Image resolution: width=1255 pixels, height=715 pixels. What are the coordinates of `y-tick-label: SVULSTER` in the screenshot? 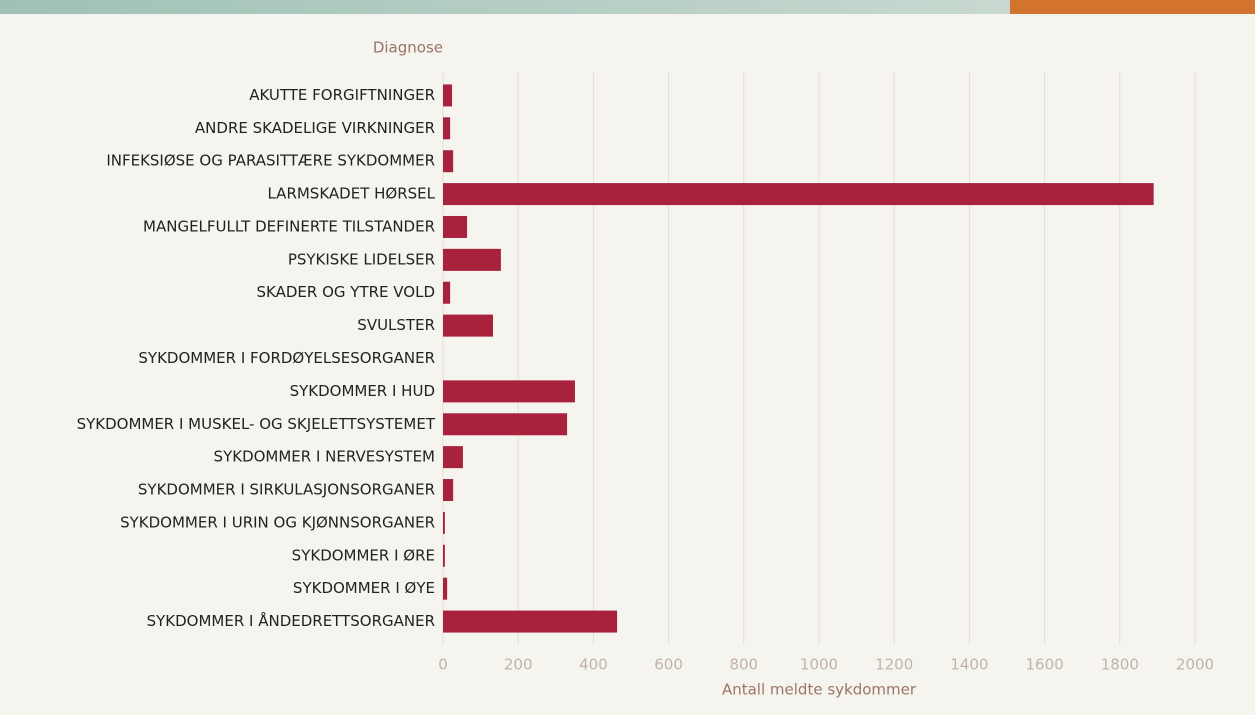 It's located at (396, 325).